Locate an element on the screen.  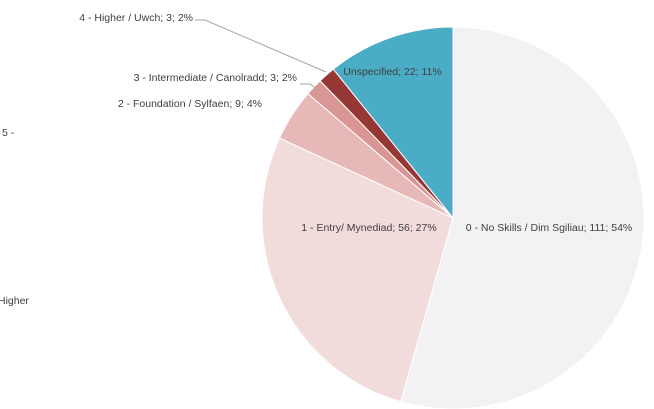
data-label: Unspecified; 22; 11% is located at coordinates (392, 72).